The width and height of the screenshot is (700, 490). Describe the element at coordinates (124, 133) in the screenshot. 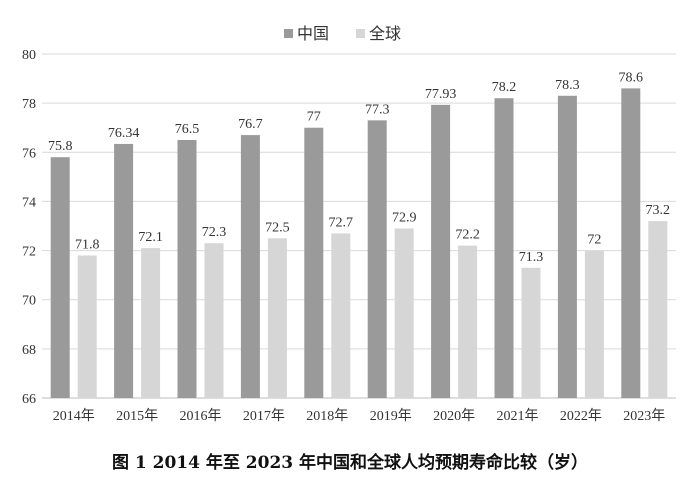

I see `data-label: 76.34` at that location.